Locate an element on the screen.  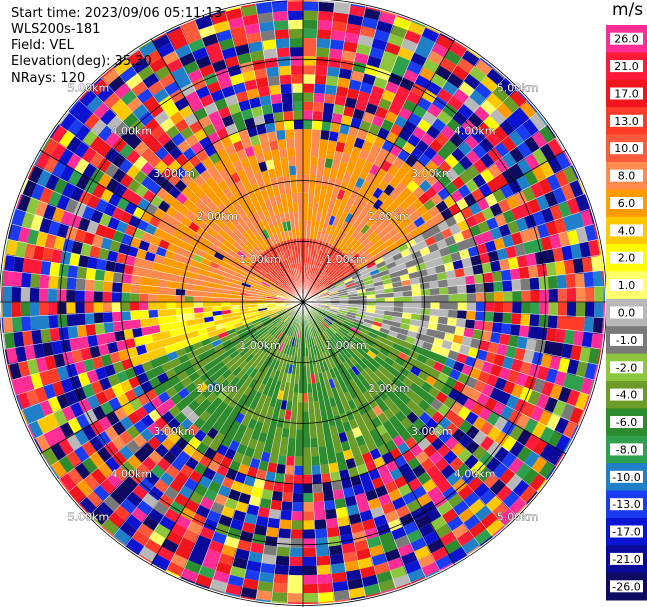
colorbar-tick-label: 1.0 is located at coordinates (627, 285).